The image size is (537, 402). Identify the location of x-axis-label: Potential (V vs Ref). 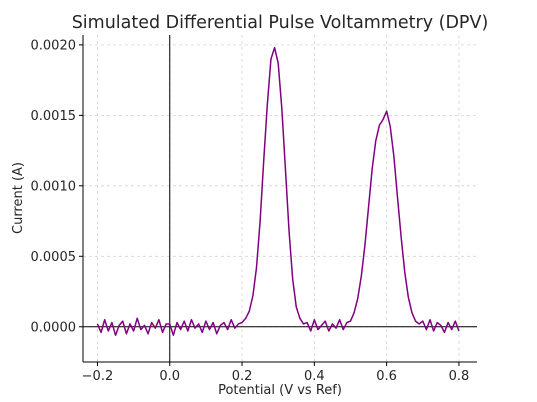
(280, 390).